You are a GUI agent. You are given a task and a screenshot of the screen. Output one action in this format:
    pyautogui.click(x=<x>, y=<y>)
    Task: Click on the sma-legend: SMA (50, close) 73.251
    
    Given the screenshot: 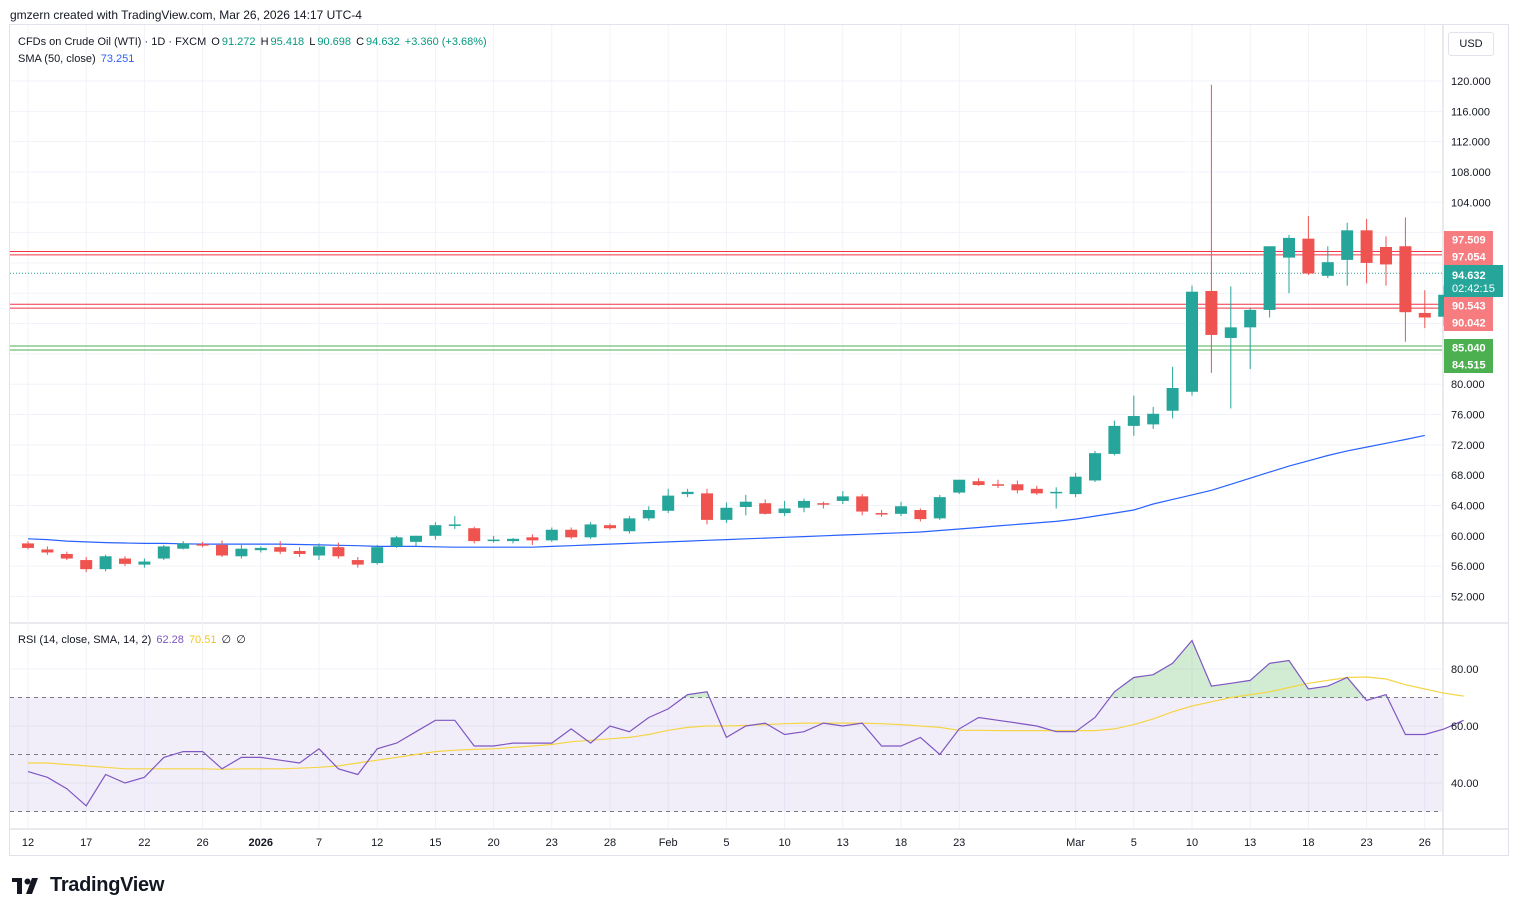 What is the action you would take?
    pyautogui.click(x=77, y=59)
    